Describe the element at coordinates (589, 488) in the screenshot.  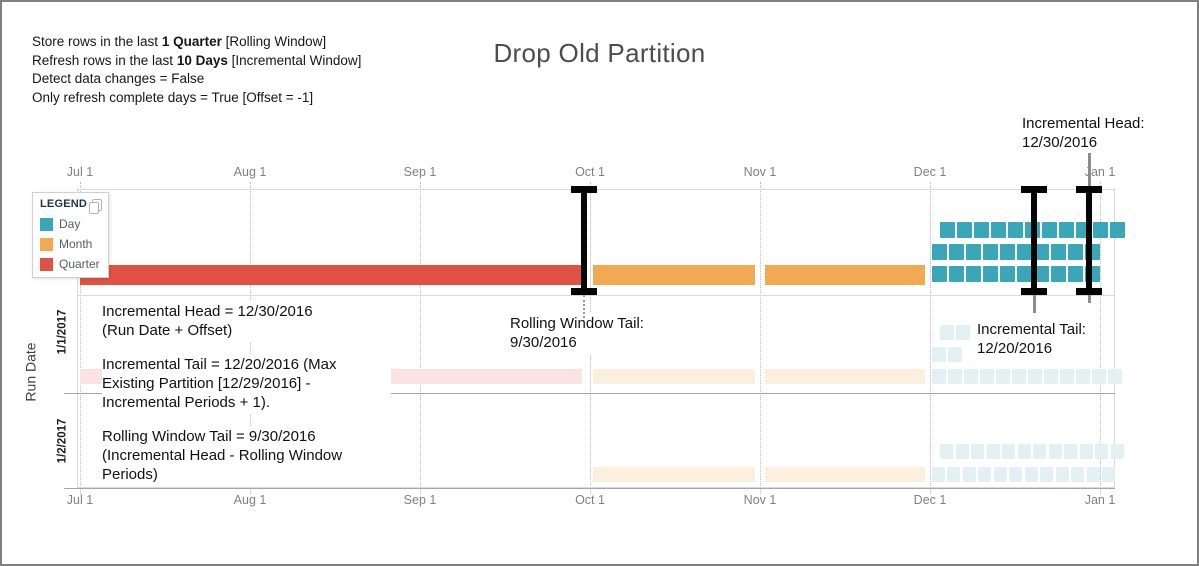
I see `x-axis-line` at that location.